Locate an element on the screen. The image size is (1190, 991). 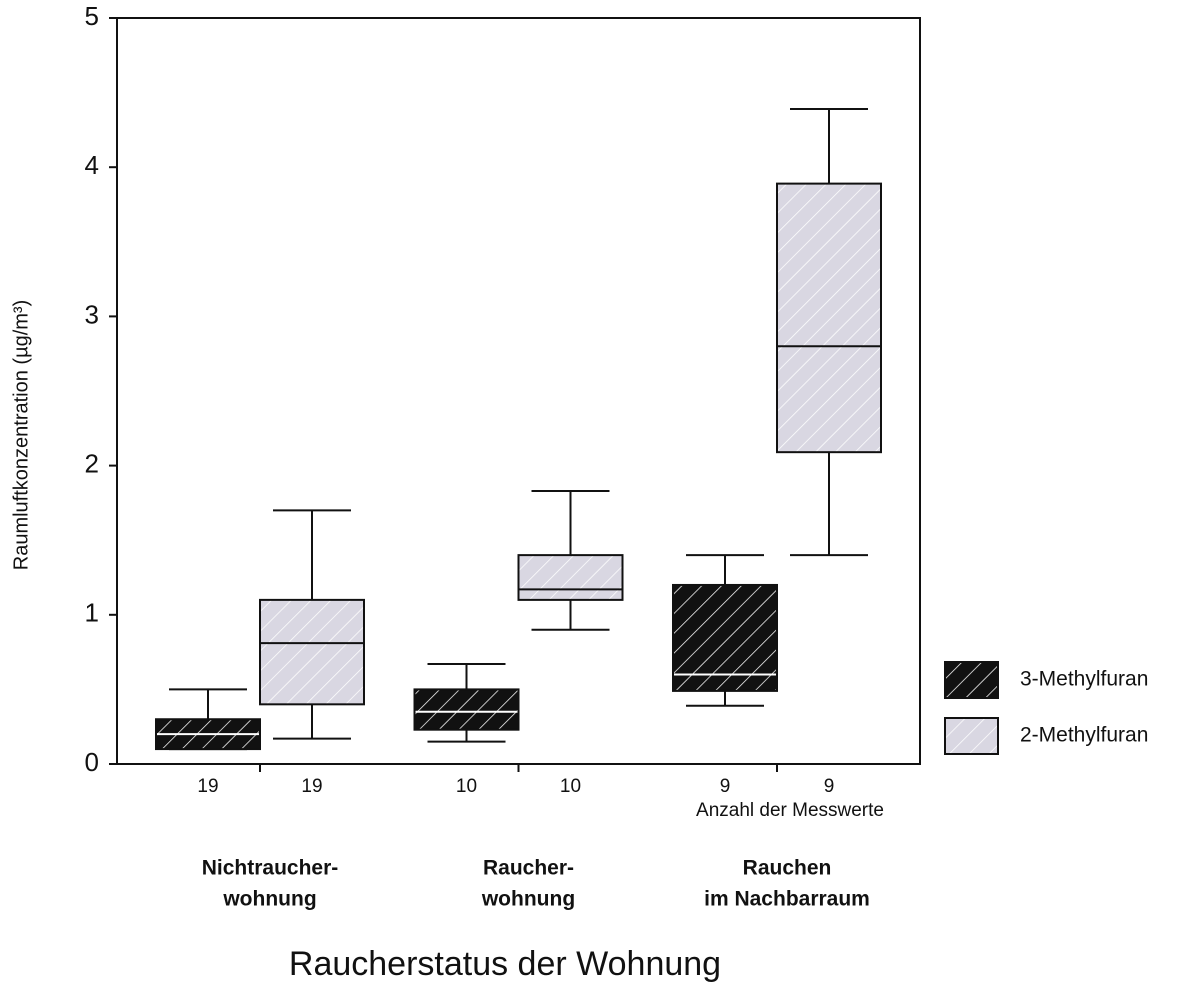
x-axis-title: Raucherstatus der Wohnung is located at coordinates (505, 964).